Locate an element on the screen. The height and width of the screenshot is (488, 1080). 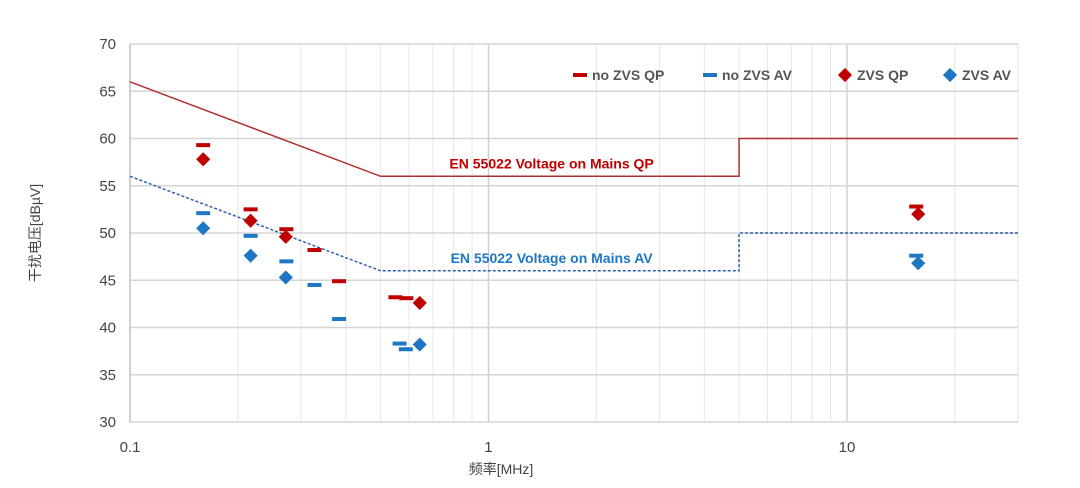
y-tick-label: 45 is located at coordinates (107, 280).